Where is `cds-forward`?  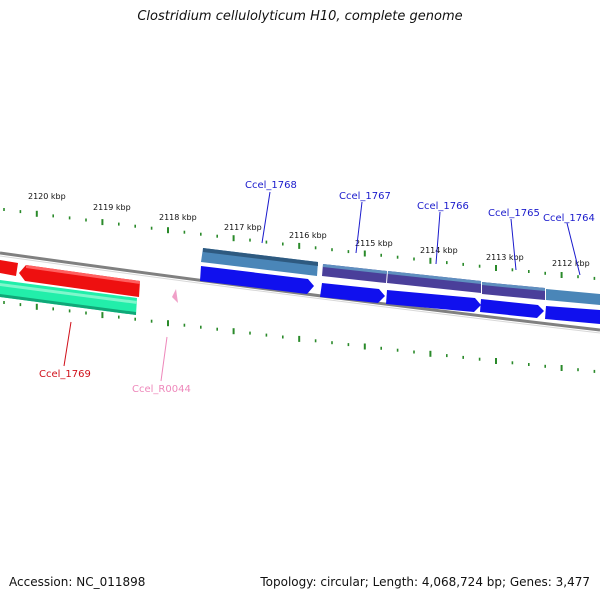 cds-forward is located at coordinates (400, 295).